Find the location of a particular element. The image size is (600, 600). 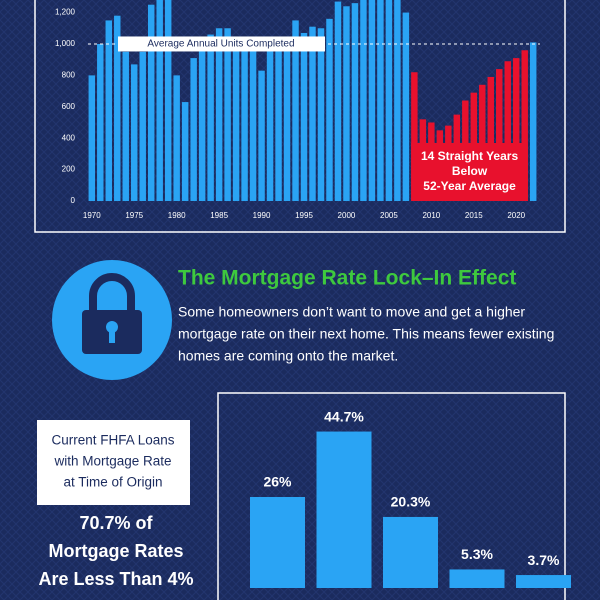

x-tick-label: 2020 is located at coordinates (516, 215).